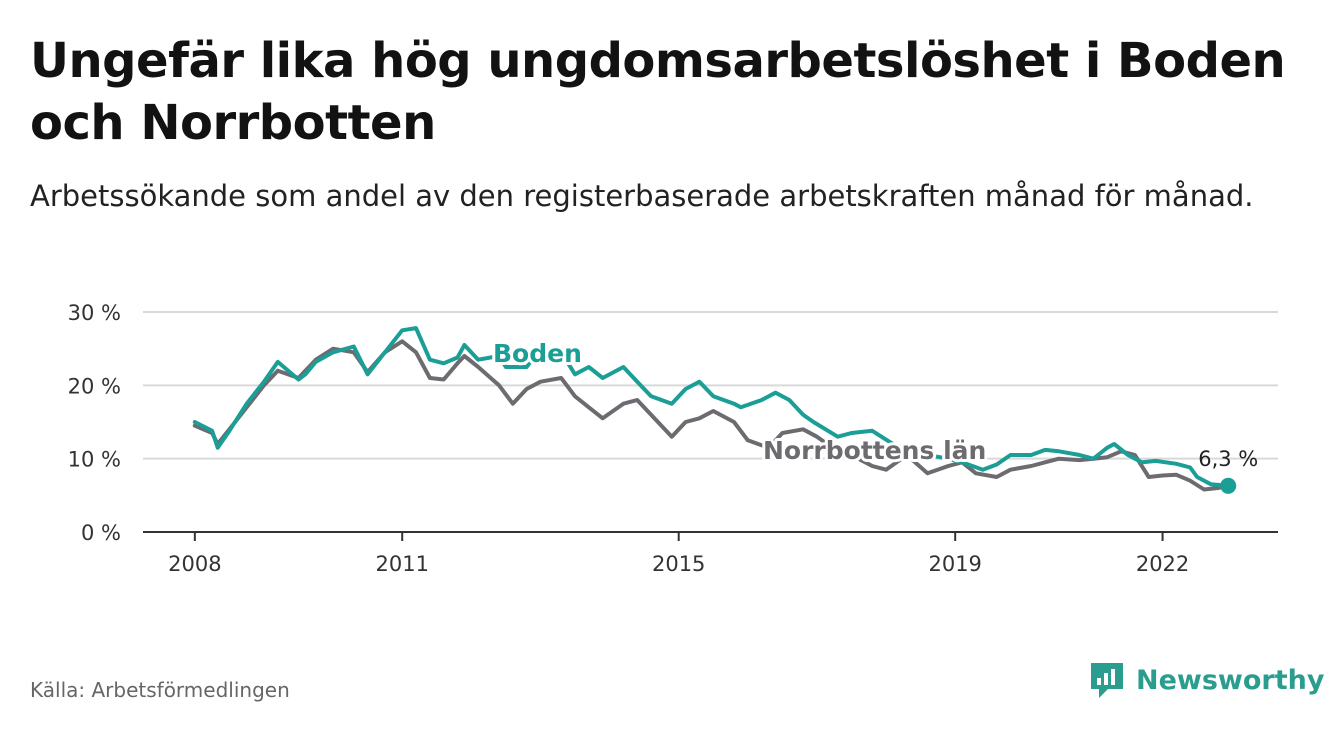 Image resolution: width=1340 pixels, height=734 pixels. I want to click on brand-logo: Newsworthy, so click(1206, 680).